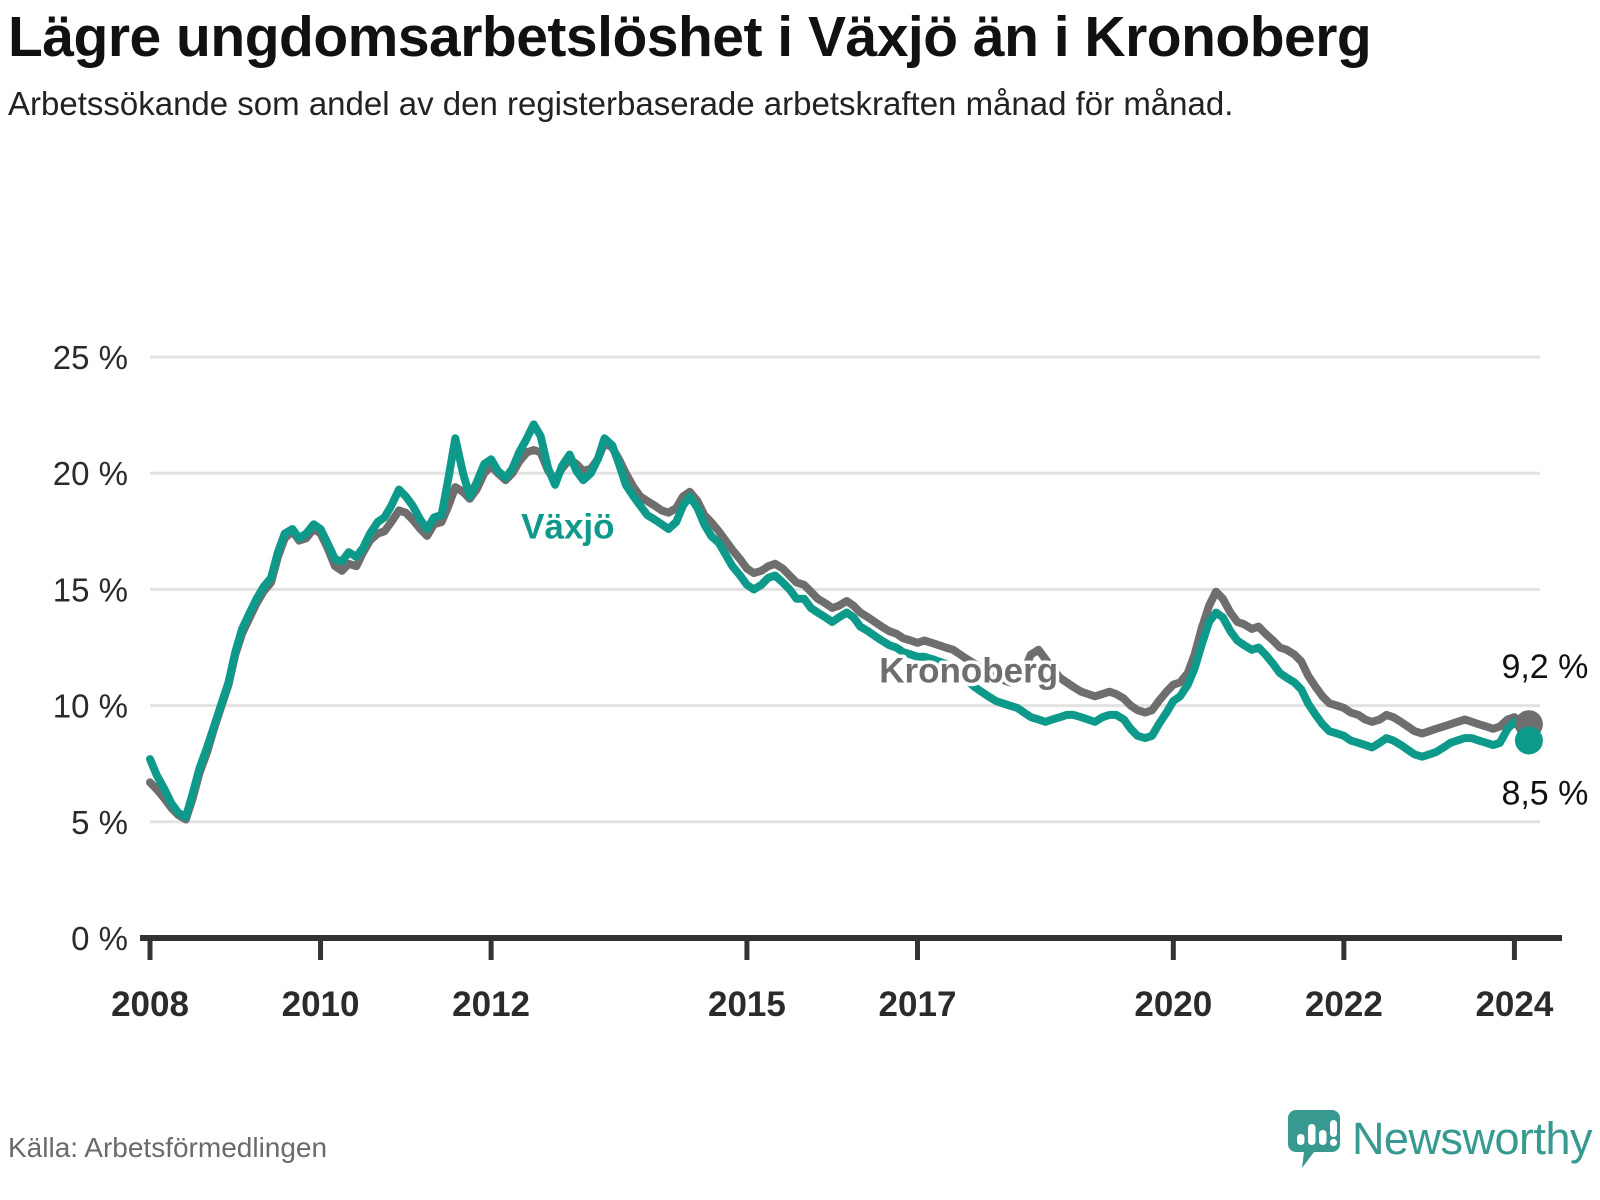 The width and height of the screenshot is (1600, 1200). What do you see at coordinates (1514, 1004) in the screenshot?
I see `x-axis-tick-label: 2024` at bounding box center [1514, 1004].